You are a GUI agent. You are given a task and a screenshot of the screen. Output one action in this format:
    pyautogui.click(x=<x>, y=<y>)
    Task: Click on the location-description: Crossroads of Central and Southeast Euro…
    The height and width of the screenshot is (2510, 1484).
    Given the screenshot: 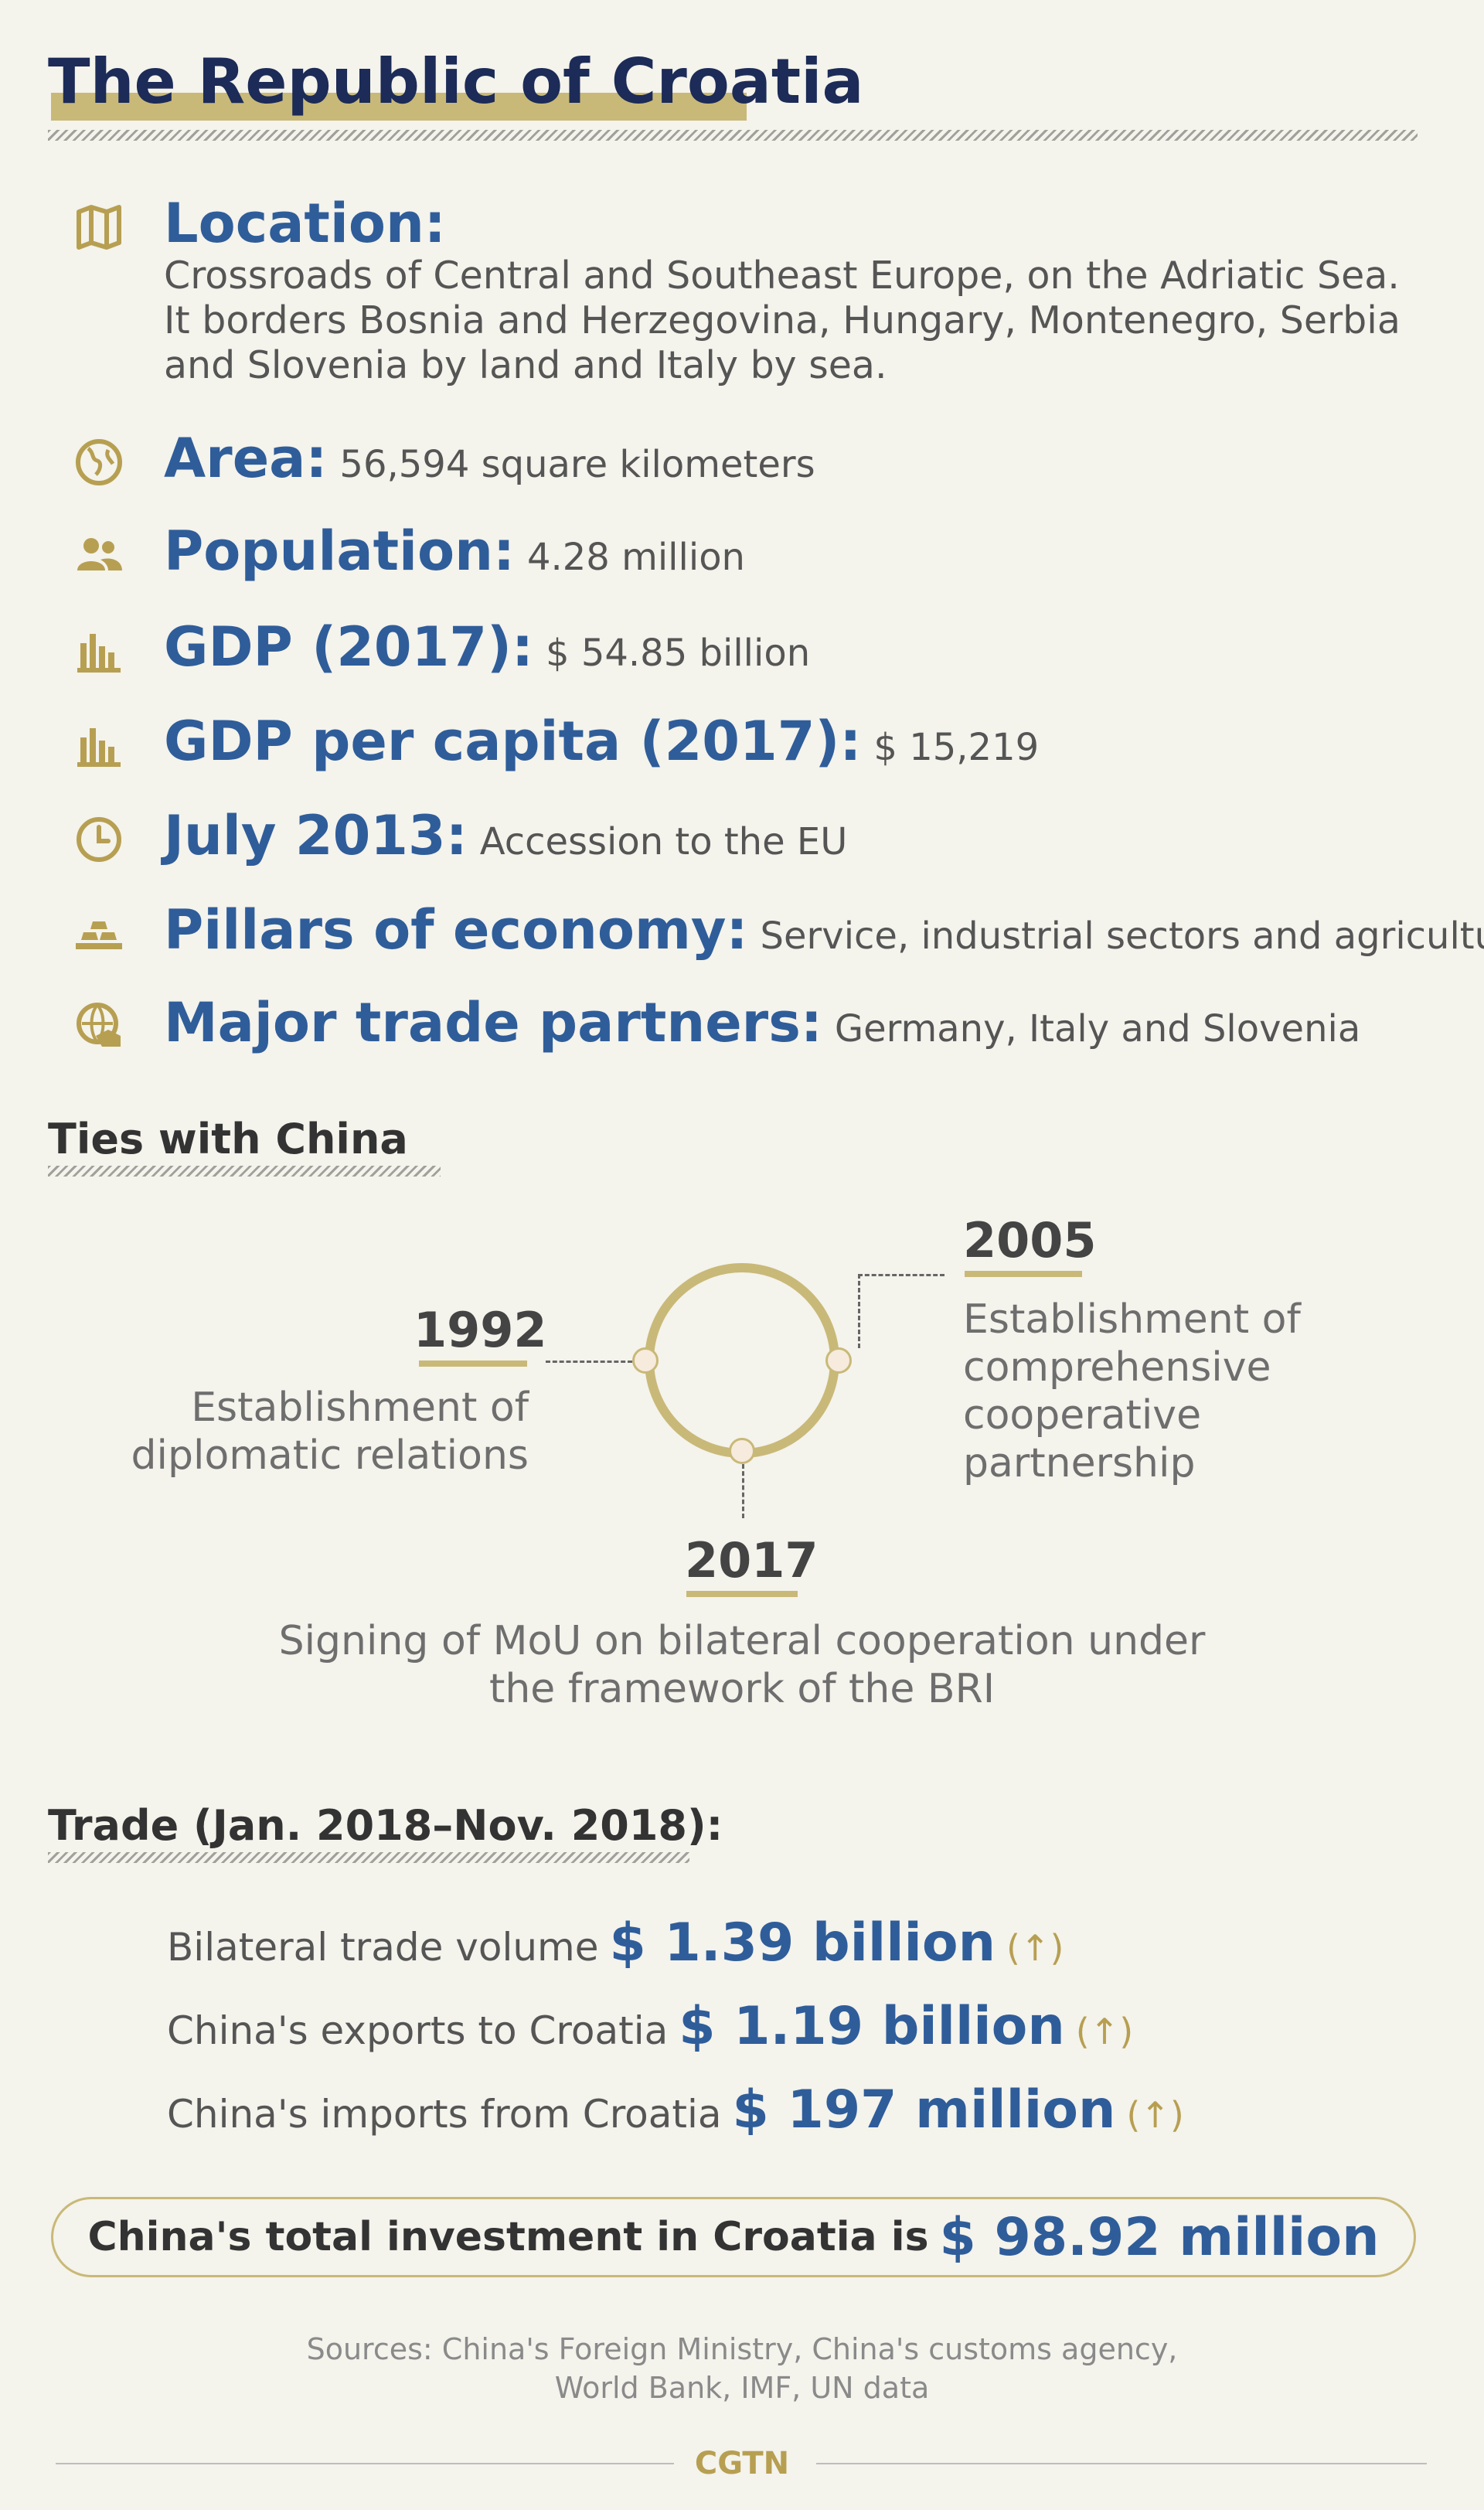 What is the action you would take?
    pyautogui.click(x=801, y=321)
    